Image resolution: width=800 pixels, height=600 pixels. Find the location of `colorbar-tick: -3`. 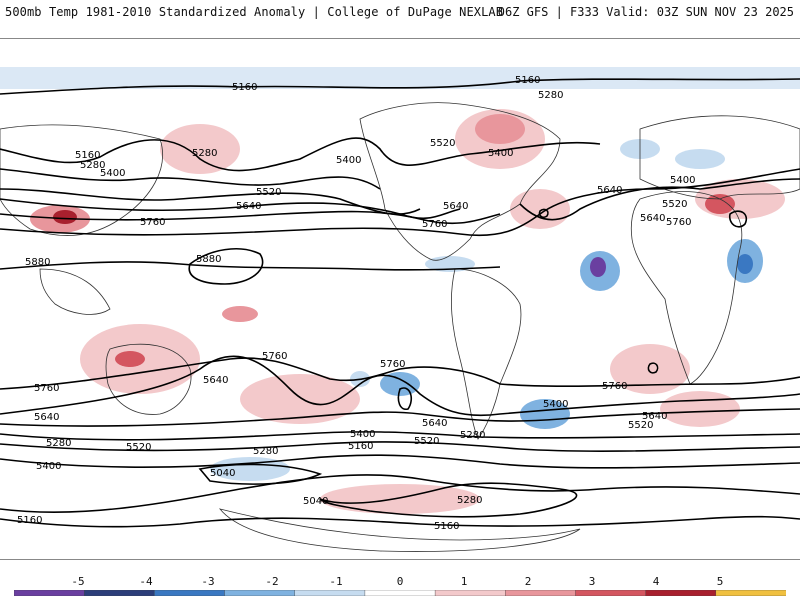

colorbar-tick: -3 is located at coordinates (208, 581).